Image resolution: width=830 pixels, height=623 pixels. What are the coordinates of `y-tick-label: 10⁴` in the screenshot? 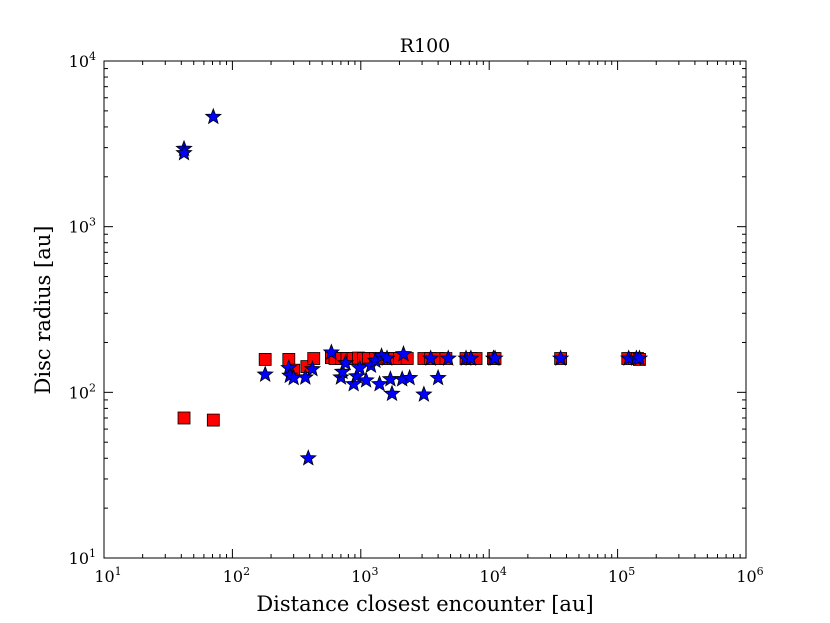 It's located at (82, 60).